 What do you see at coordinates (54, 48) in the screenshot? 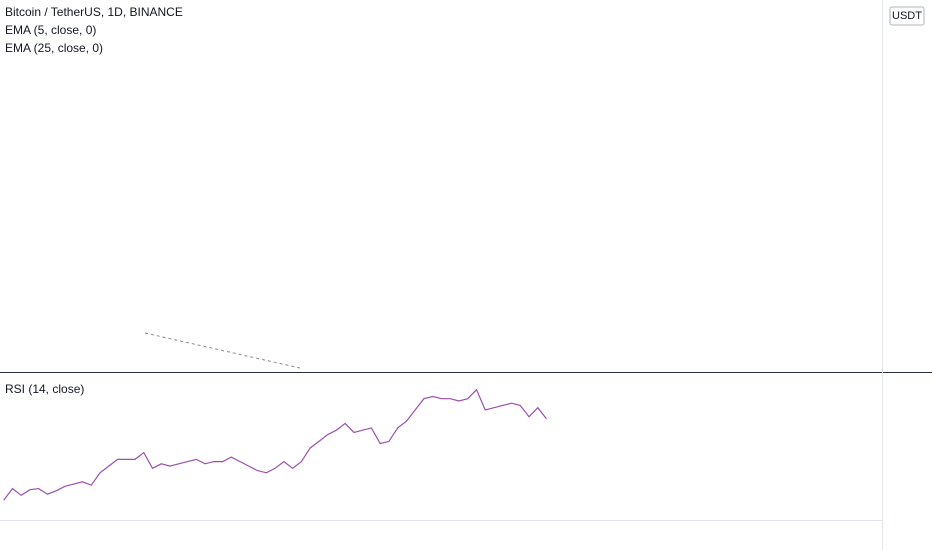
I see `legend-entry: EMA (25, close, 0)` at bounding box center [54, 48].